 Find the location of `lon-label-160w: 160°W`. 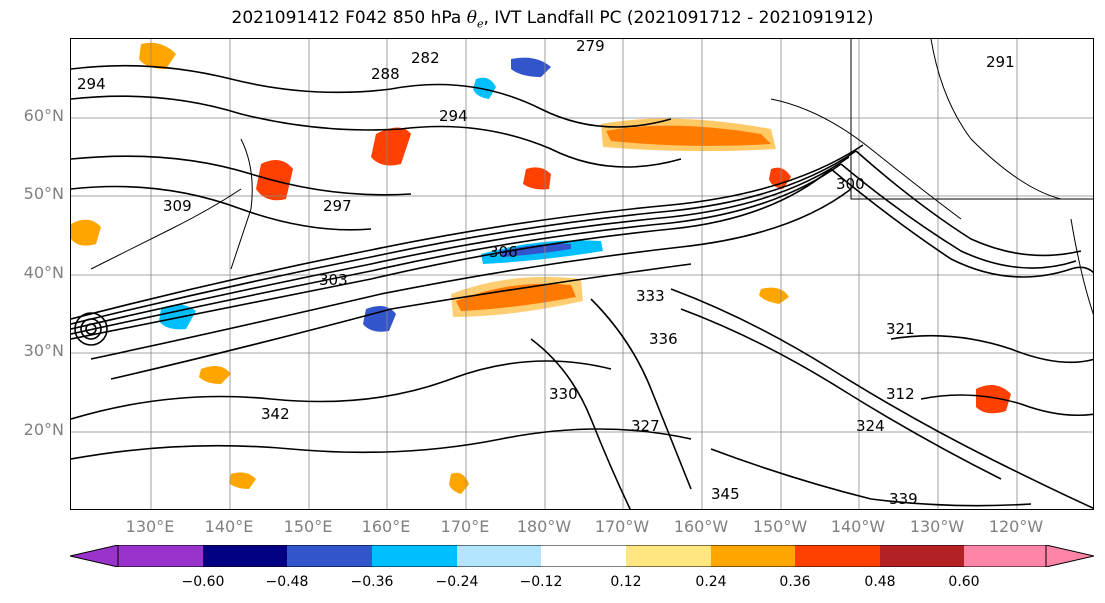

lon-label-160w: 160°W is located at coordinates (701, 526).